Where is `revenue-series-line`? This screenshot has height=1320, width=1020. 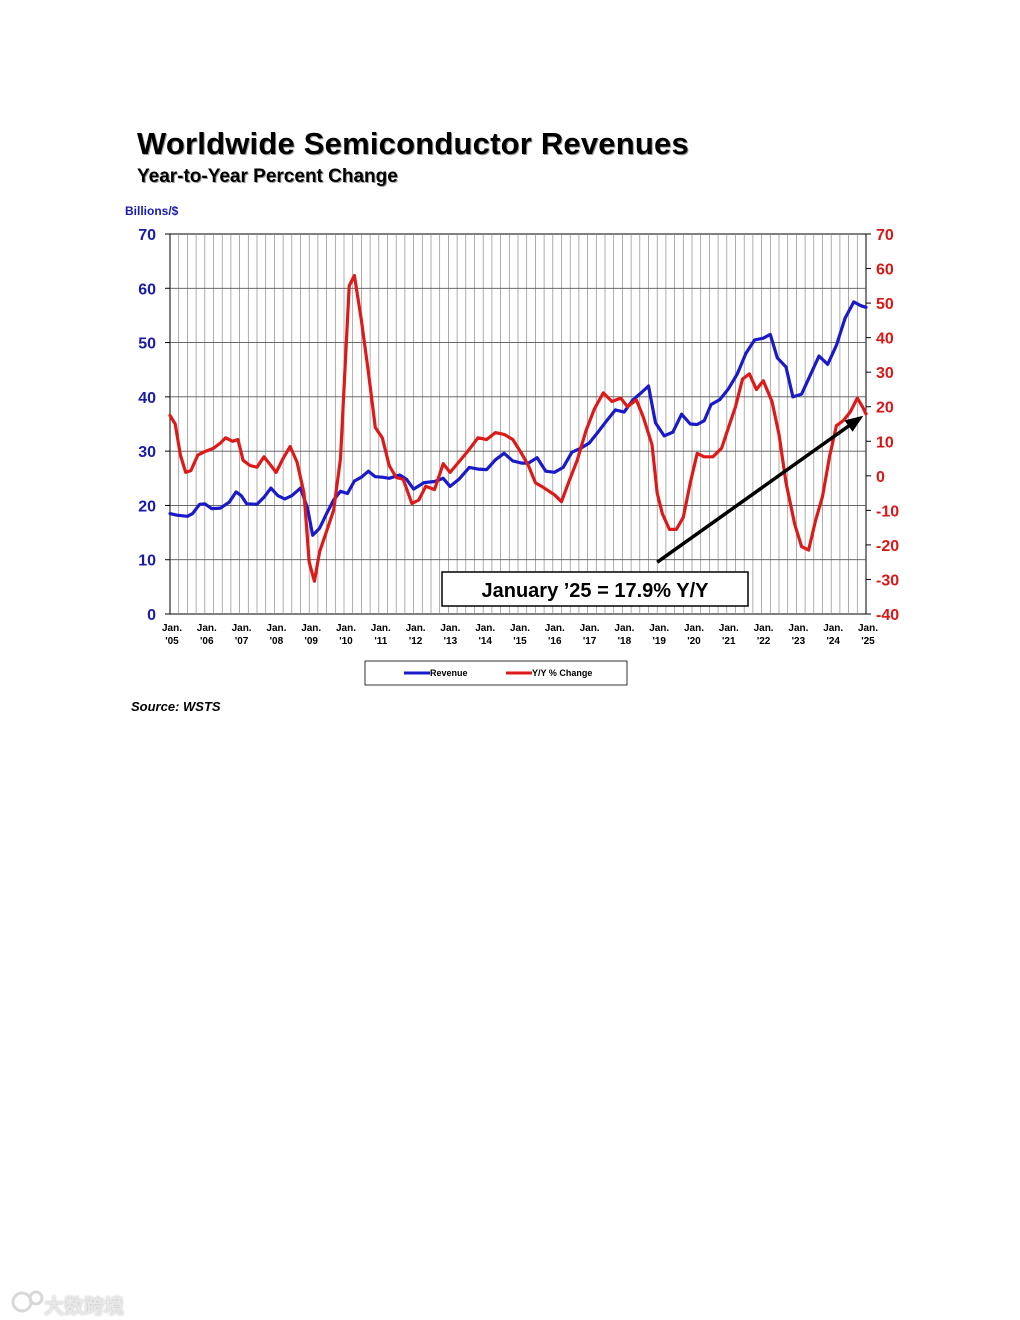 revenue-series-line is located at coordinates (518, 418).